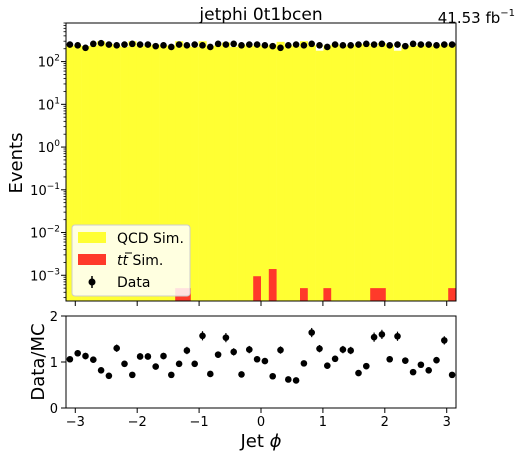 Image resolution: width=521 pixels, height=460 pixels. Describe the element at coordinates (260, 441) in the screenshot. I see `x-axis-label: Jet ϕ` at that location.